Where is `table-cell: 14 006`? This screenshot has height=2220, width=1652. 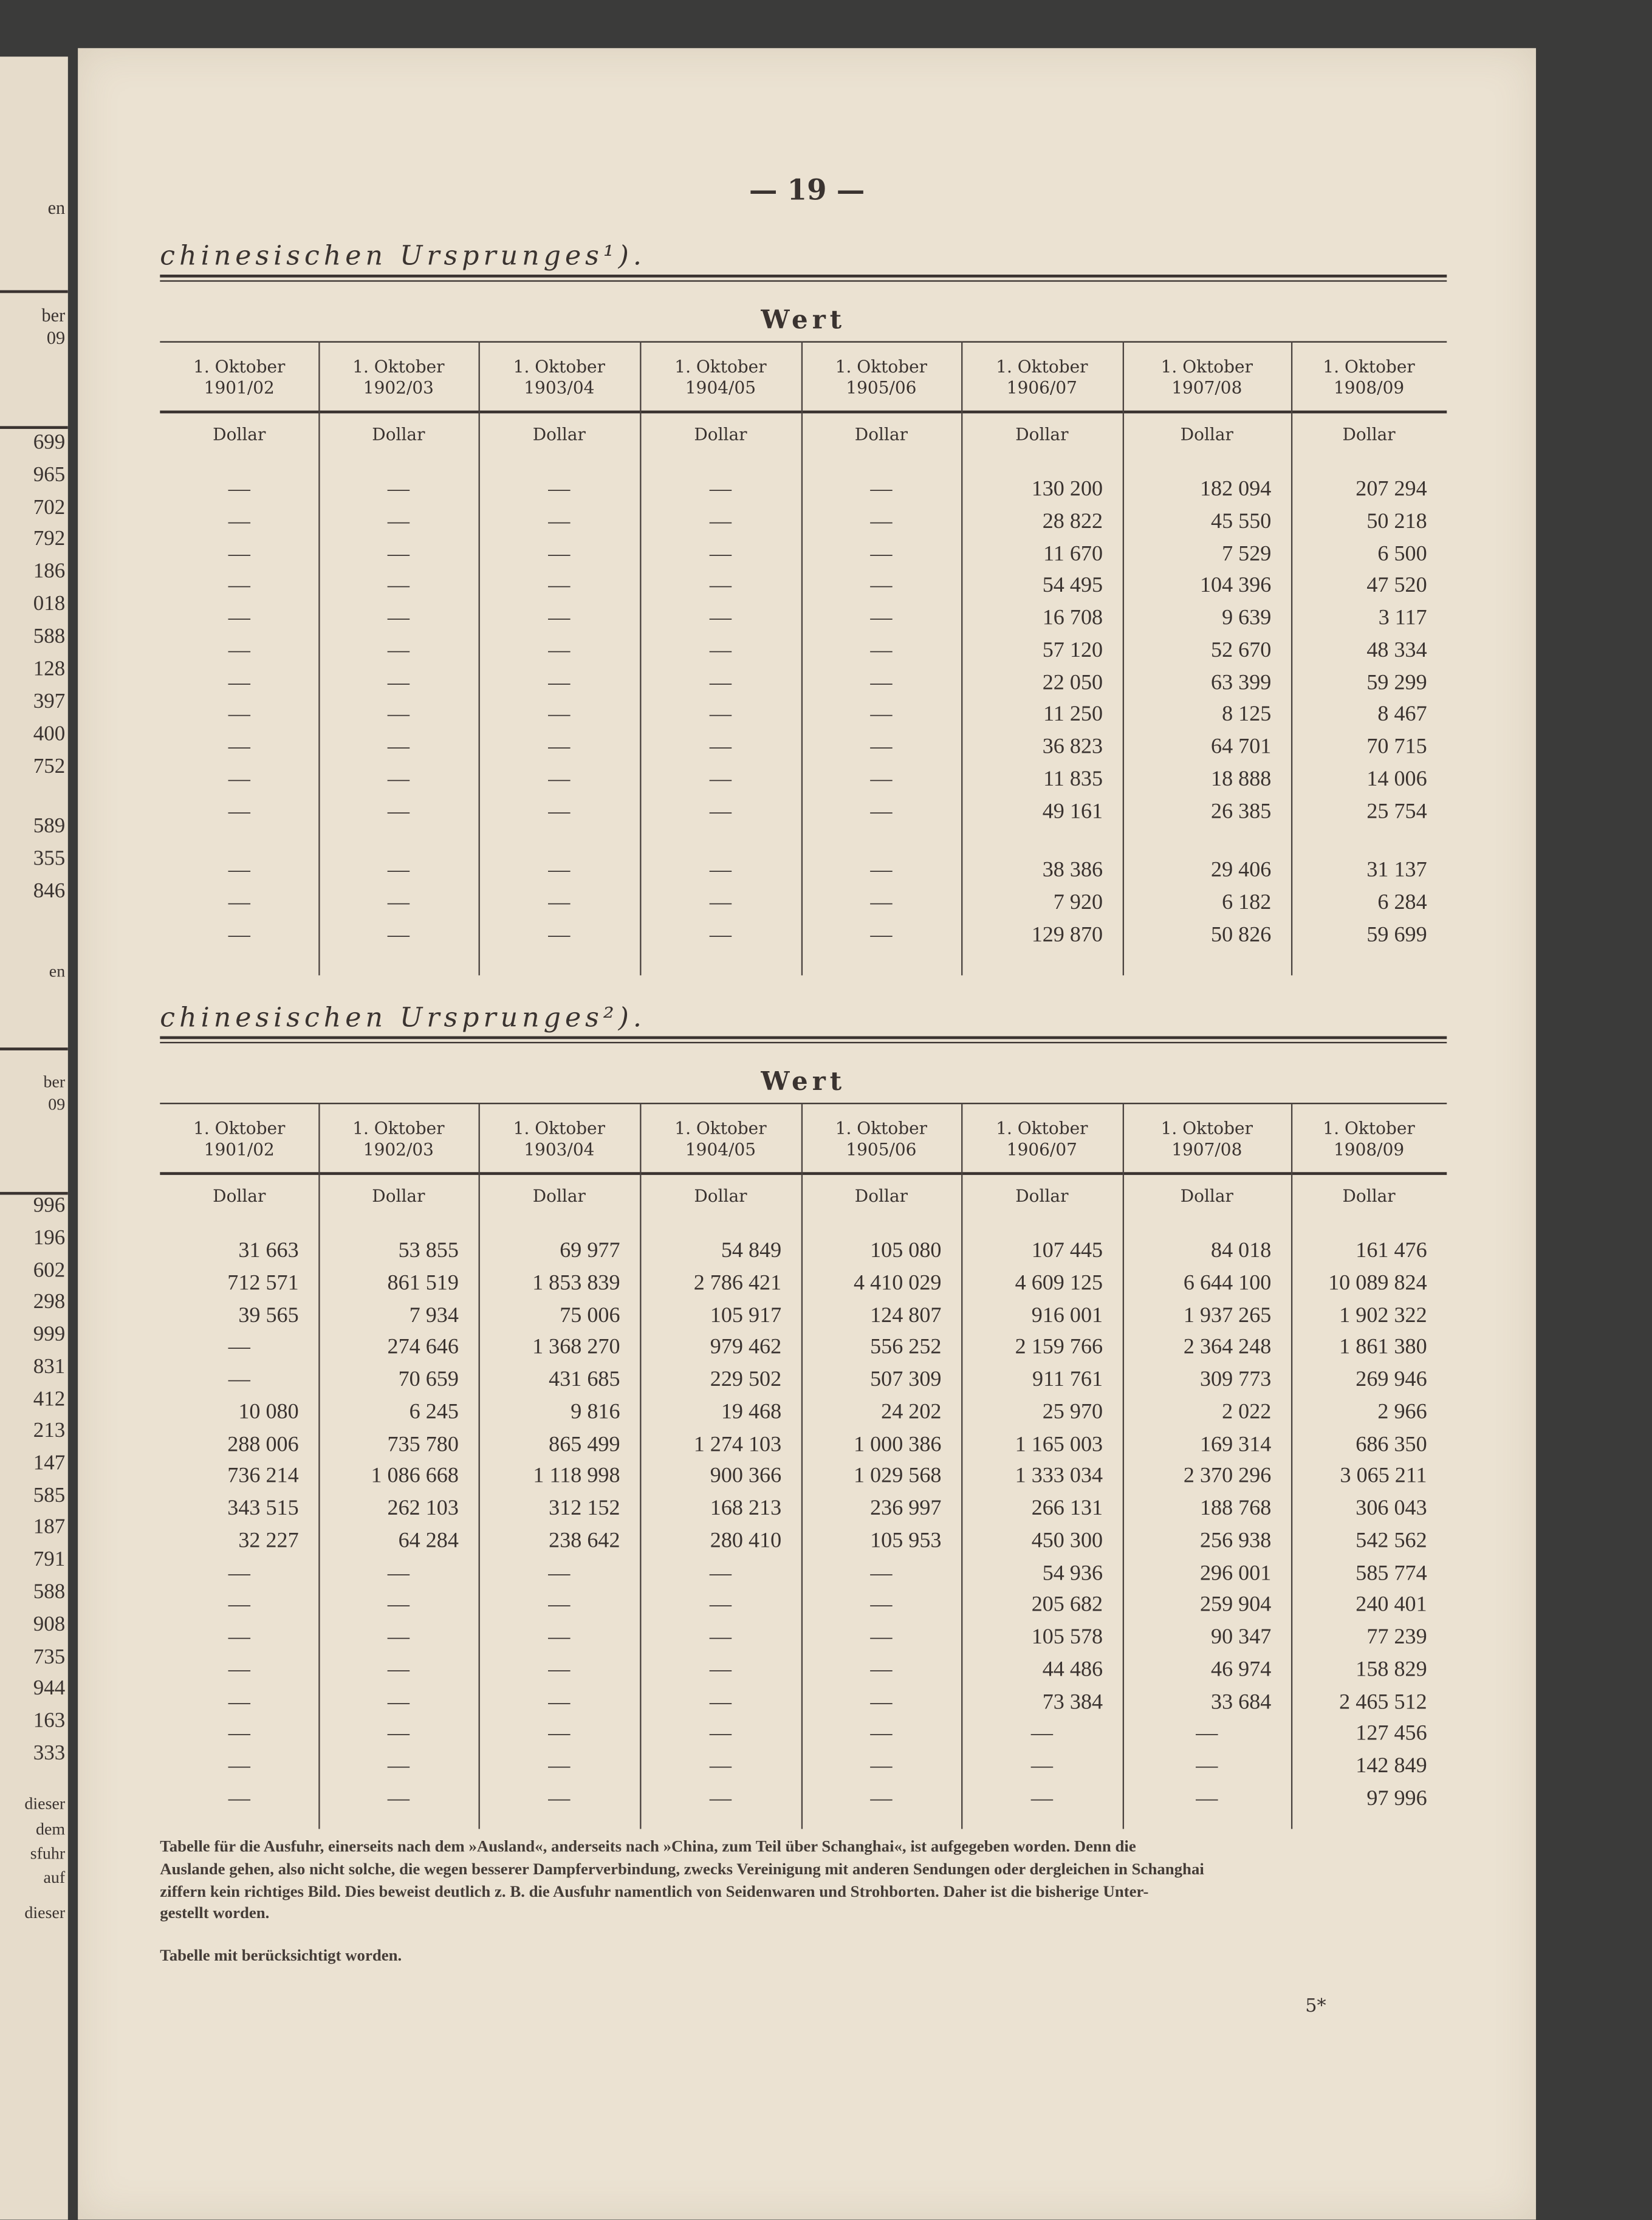
table-cell: 14 006 is located at coordinates (1396, 779).